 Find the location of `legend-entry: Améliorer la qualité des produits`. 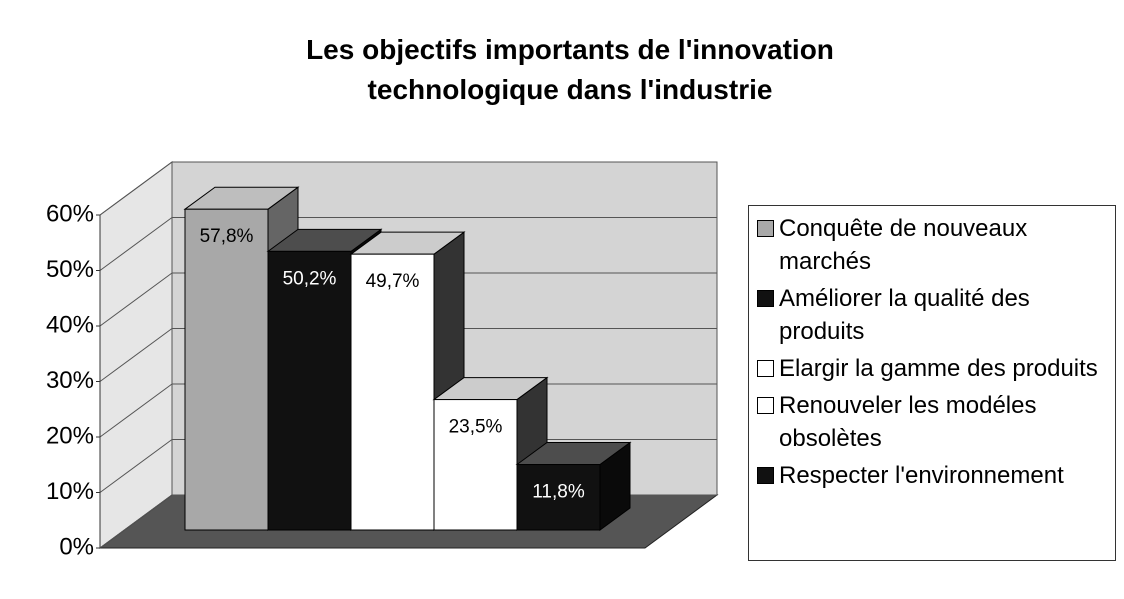

legend-entry: Améliorer la qualité des produits is located at coordinates (932, 315).